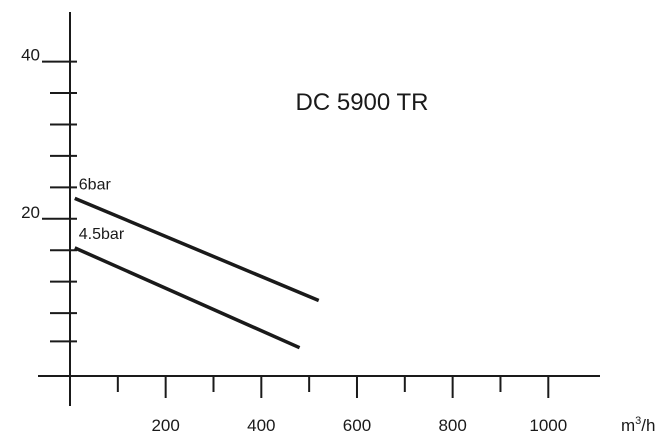  I want to click on y-axis-ticks, so click(59, 201).